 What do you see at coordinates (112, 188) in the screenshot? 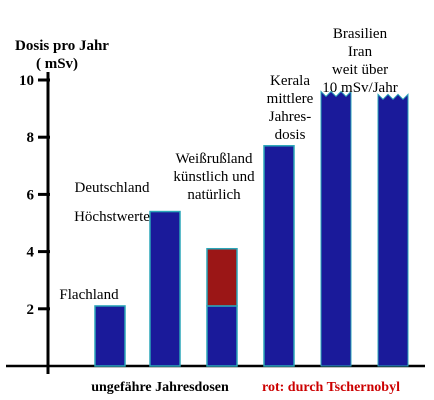
I see `category-label: Deutschland` at bounding box center [112, 188].